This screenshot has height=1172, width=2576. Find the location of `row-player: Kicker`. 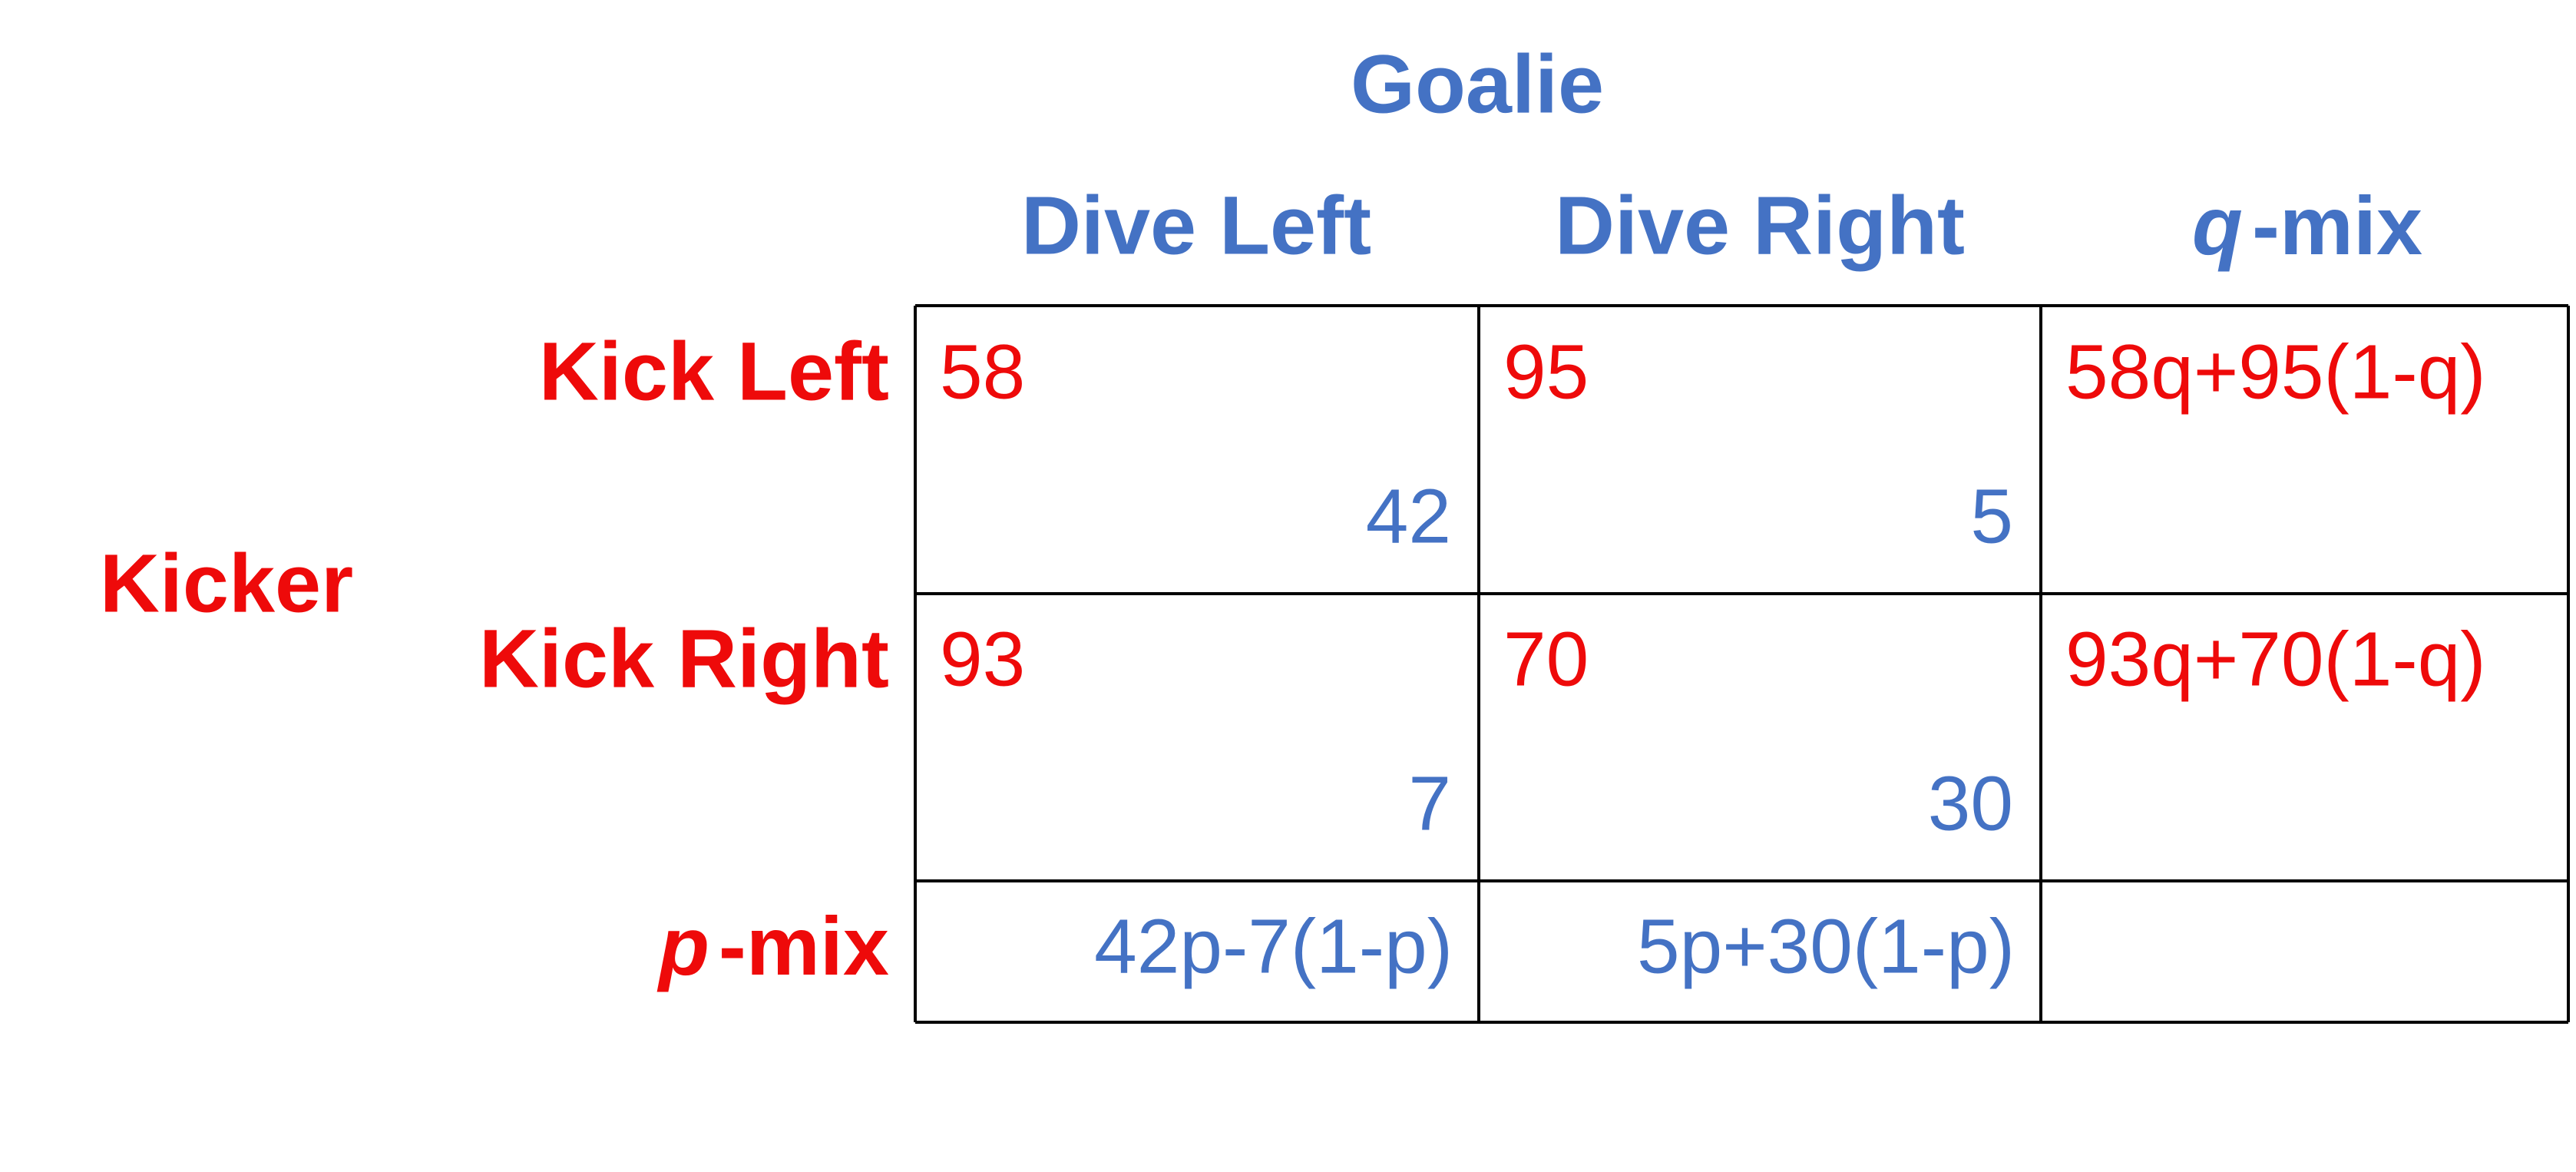

row-player: Kicker is located at coordinates (226, 583).